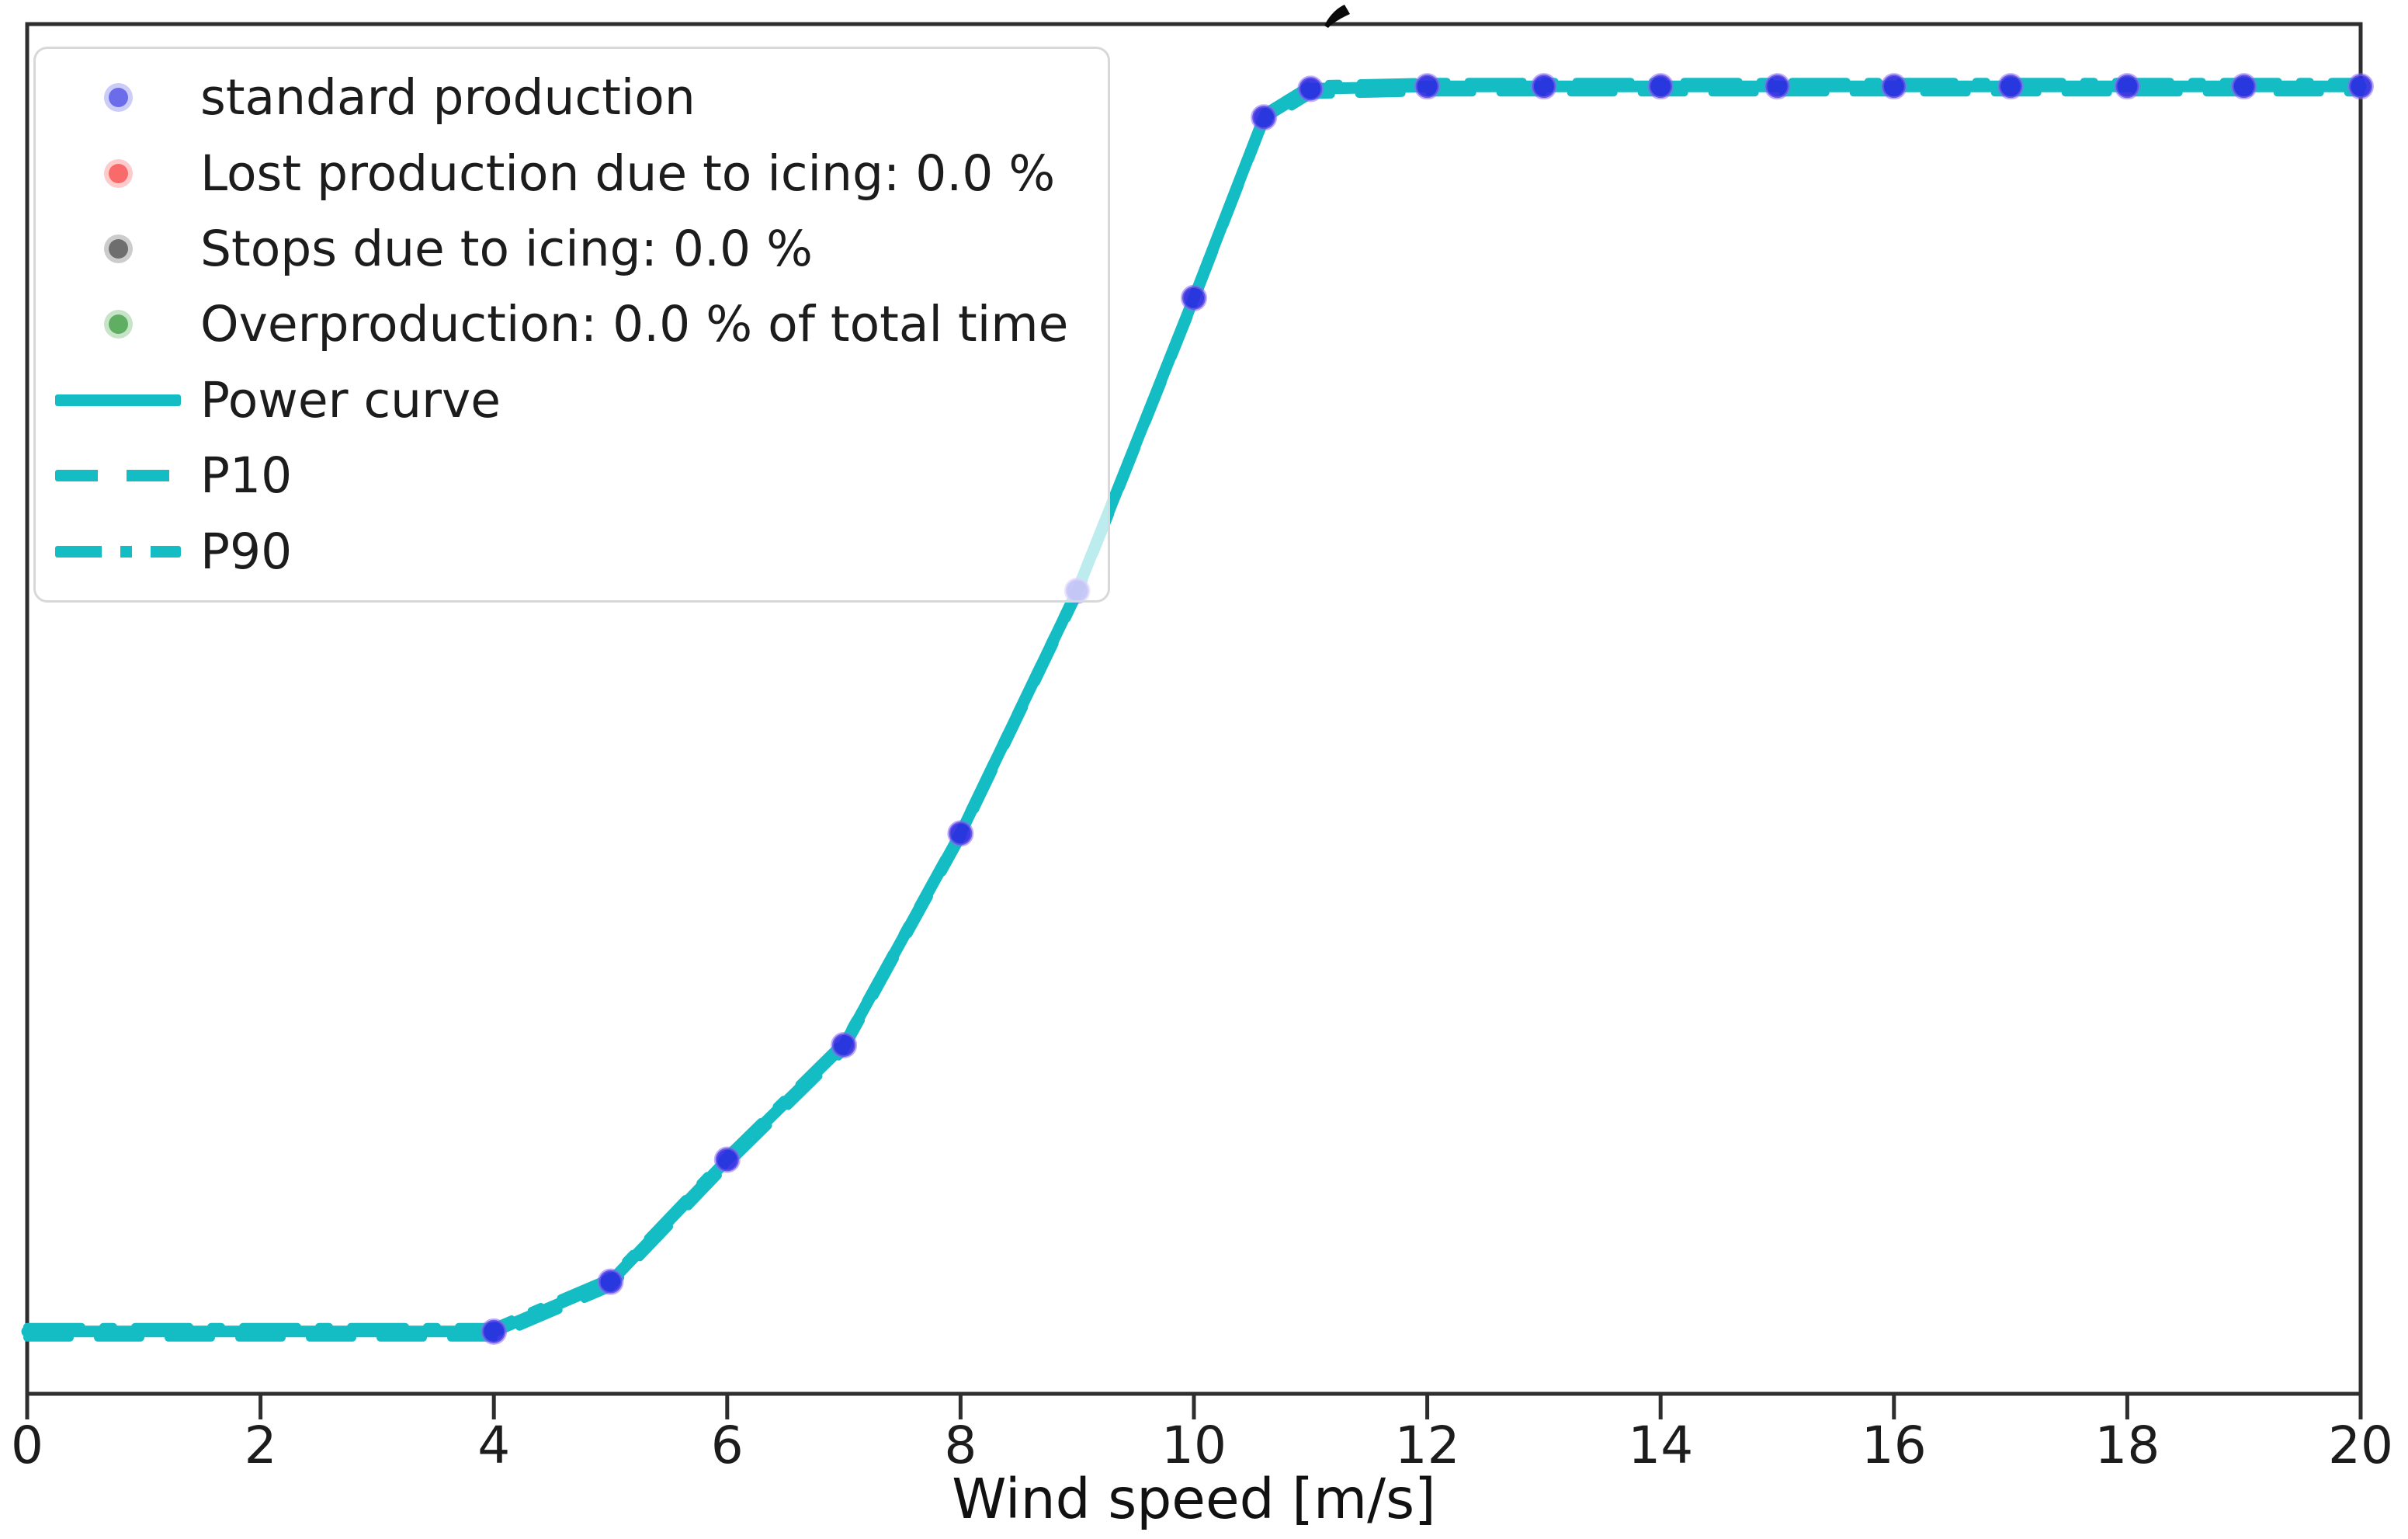 Image resolution: width=2408 pixels, height=1539 pixels. Describe the element at coordinates (350, 400) in the screenshot. I see `legend-item-label: Power curve` at that location.